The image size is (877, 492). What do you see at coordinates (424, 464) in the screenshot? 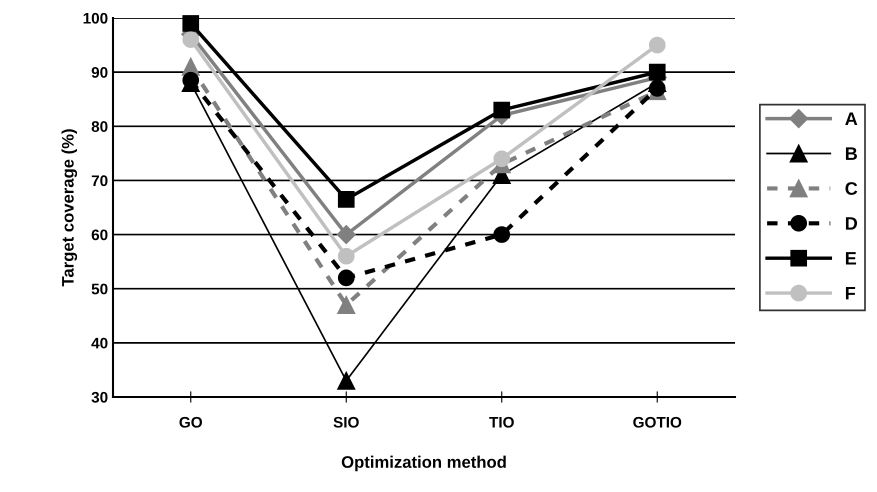
I see `x-axis-title: Optimization method` at bounding box center [424, 464].